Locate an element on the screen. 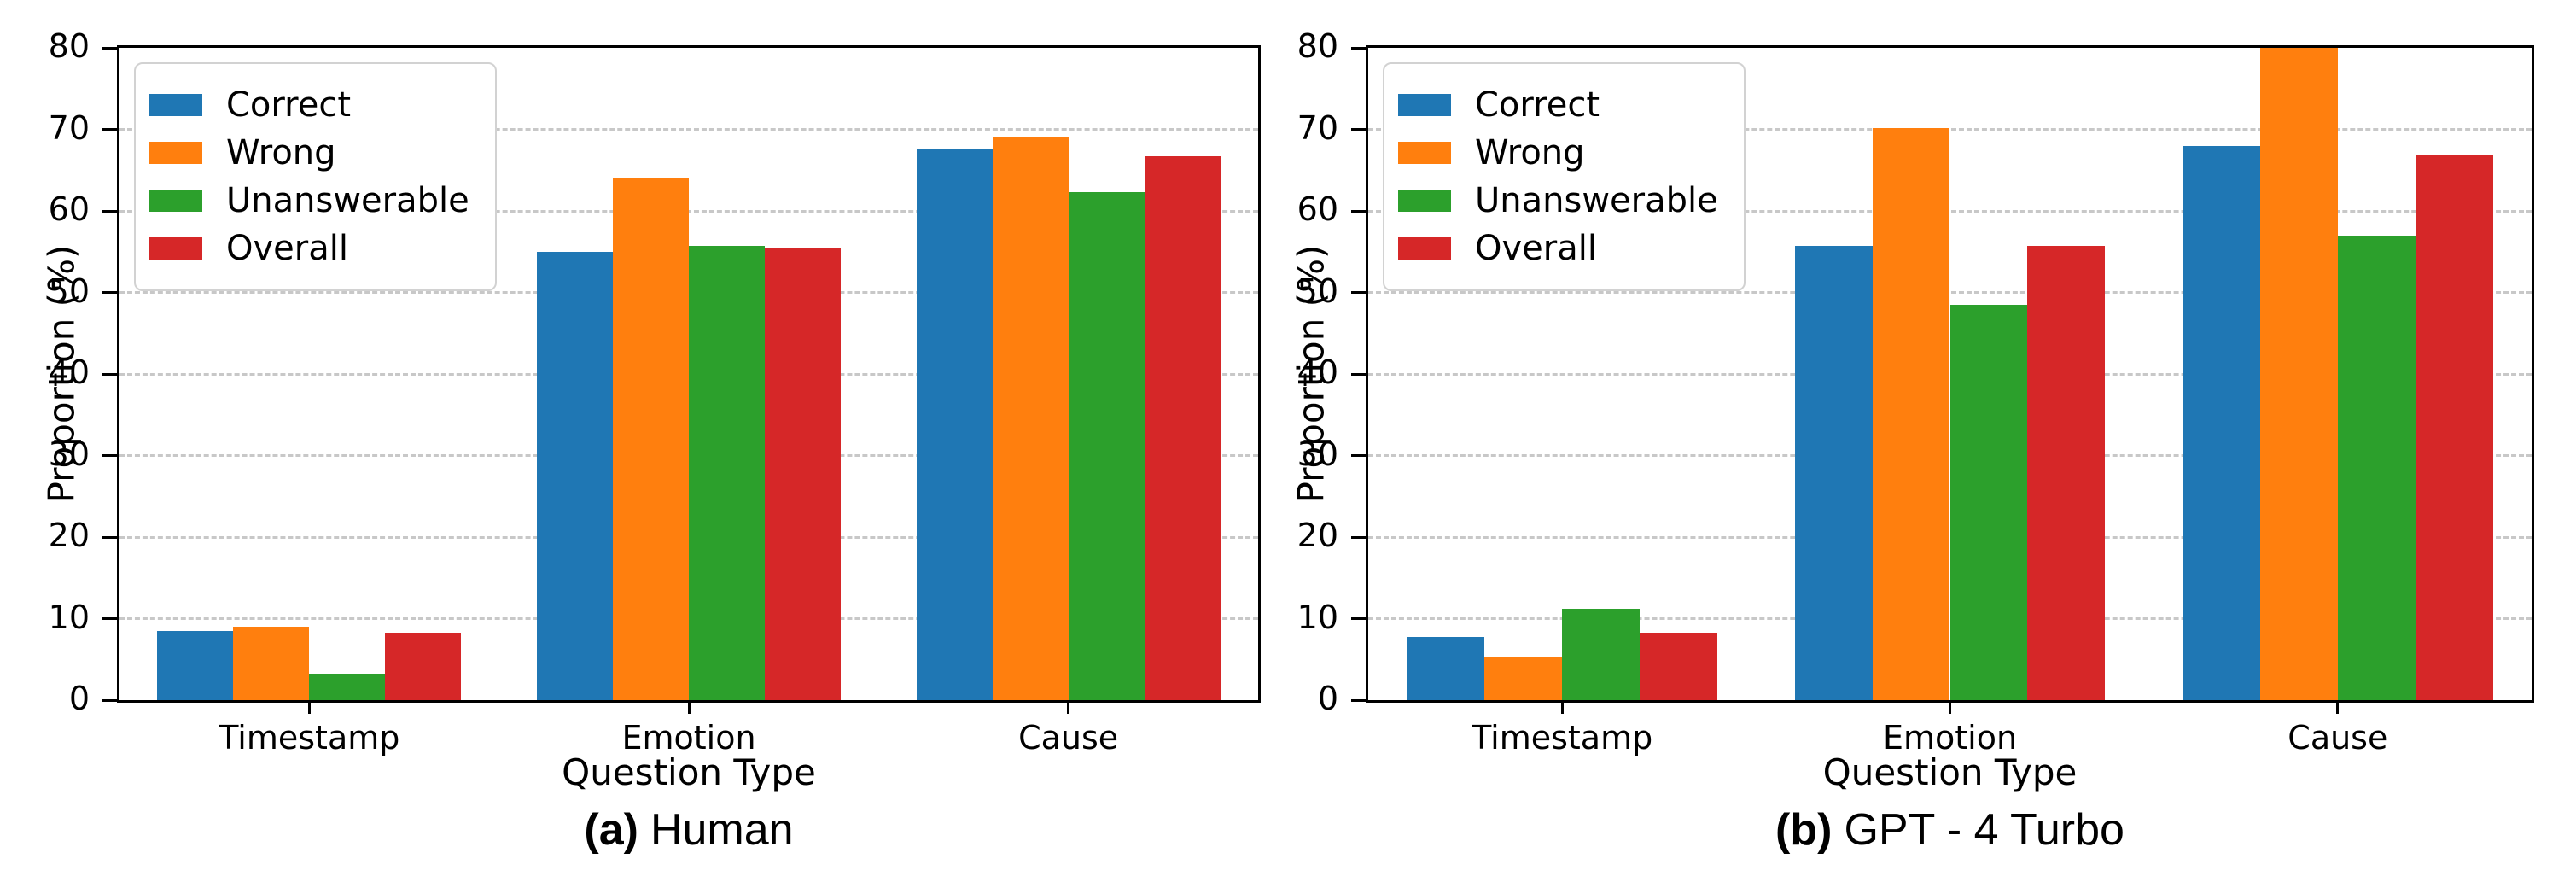  caption-title: Human is located at coordinates (722, 830).